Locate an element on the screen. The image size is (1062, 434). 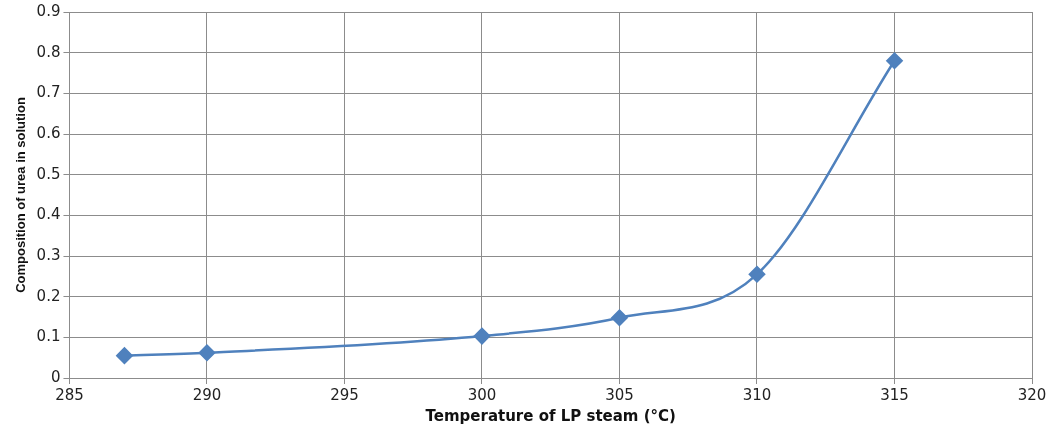
x-tick-label: 305 is located at coordinates (619, 394).